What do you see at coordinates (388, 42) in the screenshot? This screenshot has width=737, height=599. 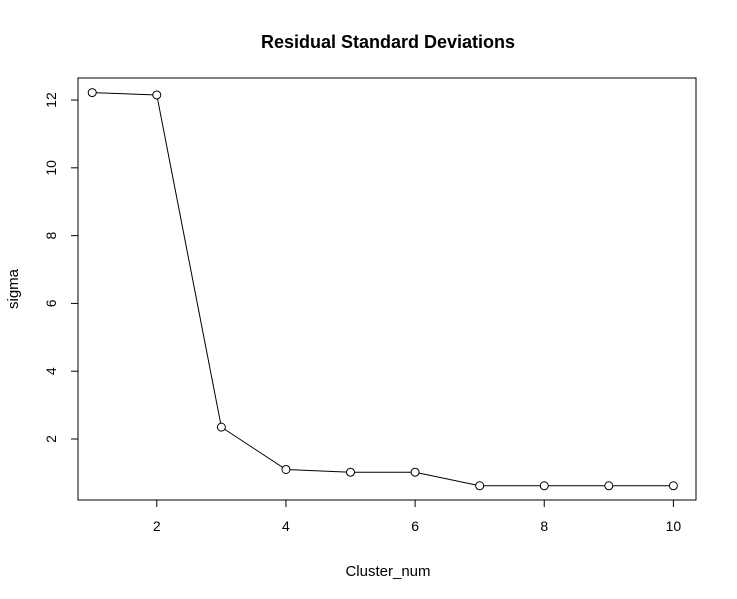 I see `chart-title: Residual Standard Deviations` at bounding box center [388, 42].